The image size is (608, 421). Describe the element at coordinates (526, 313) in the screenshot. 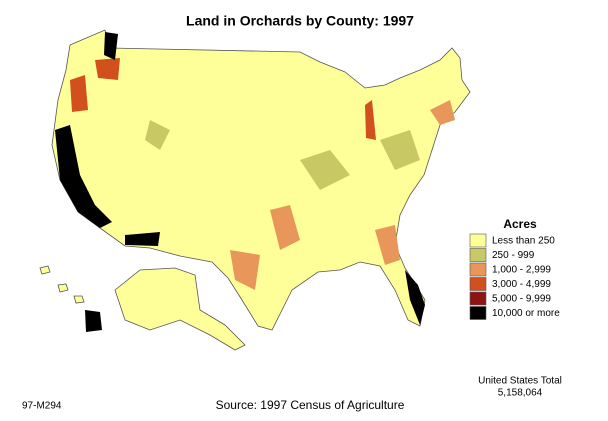

I see `legend-label: 10,000 or more` at that location.